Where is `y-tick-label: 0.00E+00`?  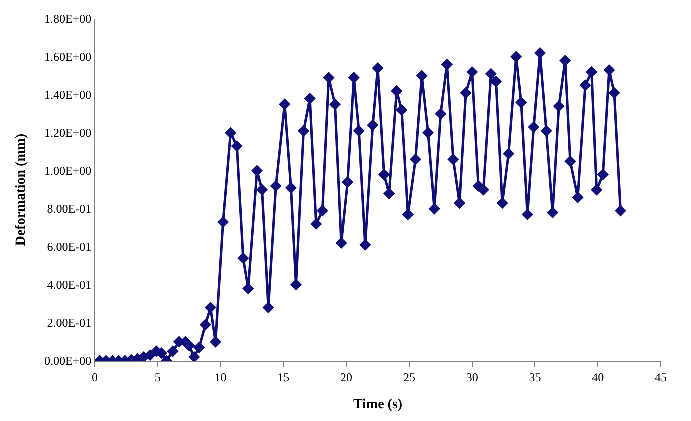 y-tick-label: 0.00E+00 is located at coordinates (68, 361).